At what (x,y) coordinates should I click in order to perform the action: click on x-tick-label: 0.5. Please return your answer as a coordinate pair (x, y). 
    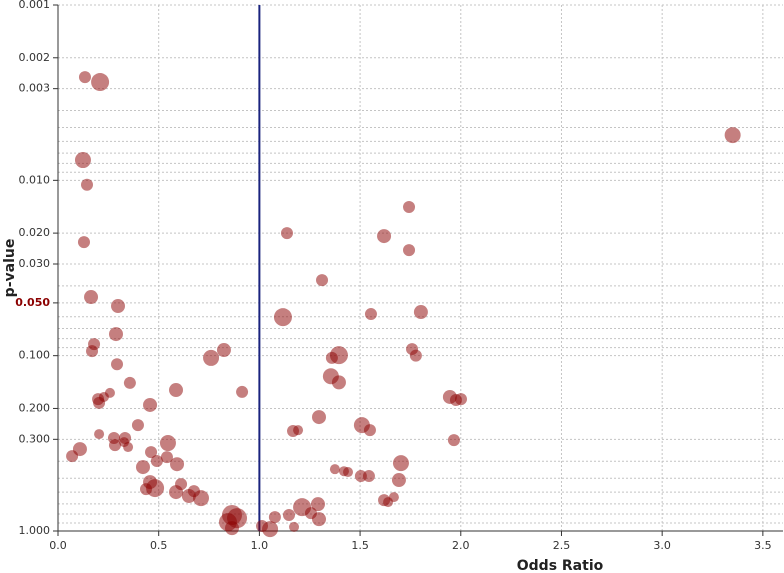
    Looking at the image, I should click on (159, 545).